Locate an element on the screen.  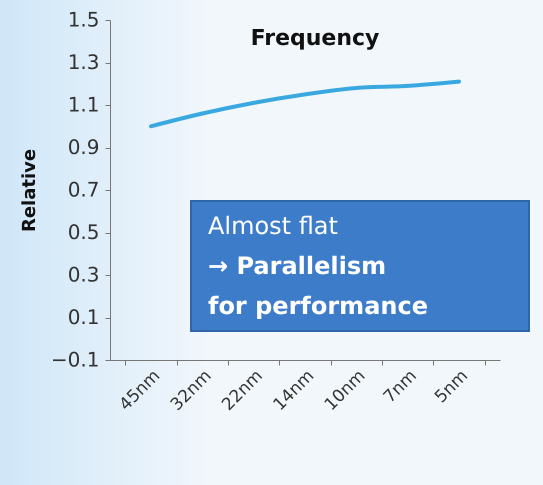
y-tick-label: 1.5 is located at coordinates (84, 20).